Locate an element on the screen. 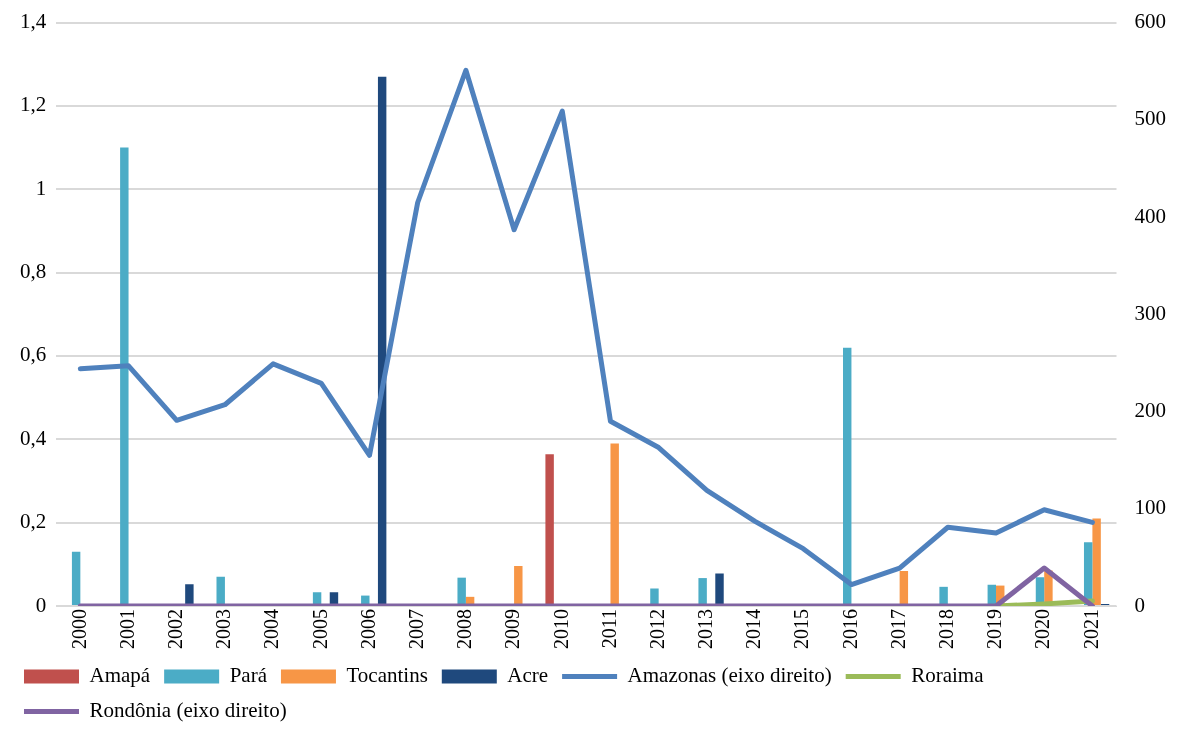  x-tick-label: 2019 is located at coordinates (994, 629).